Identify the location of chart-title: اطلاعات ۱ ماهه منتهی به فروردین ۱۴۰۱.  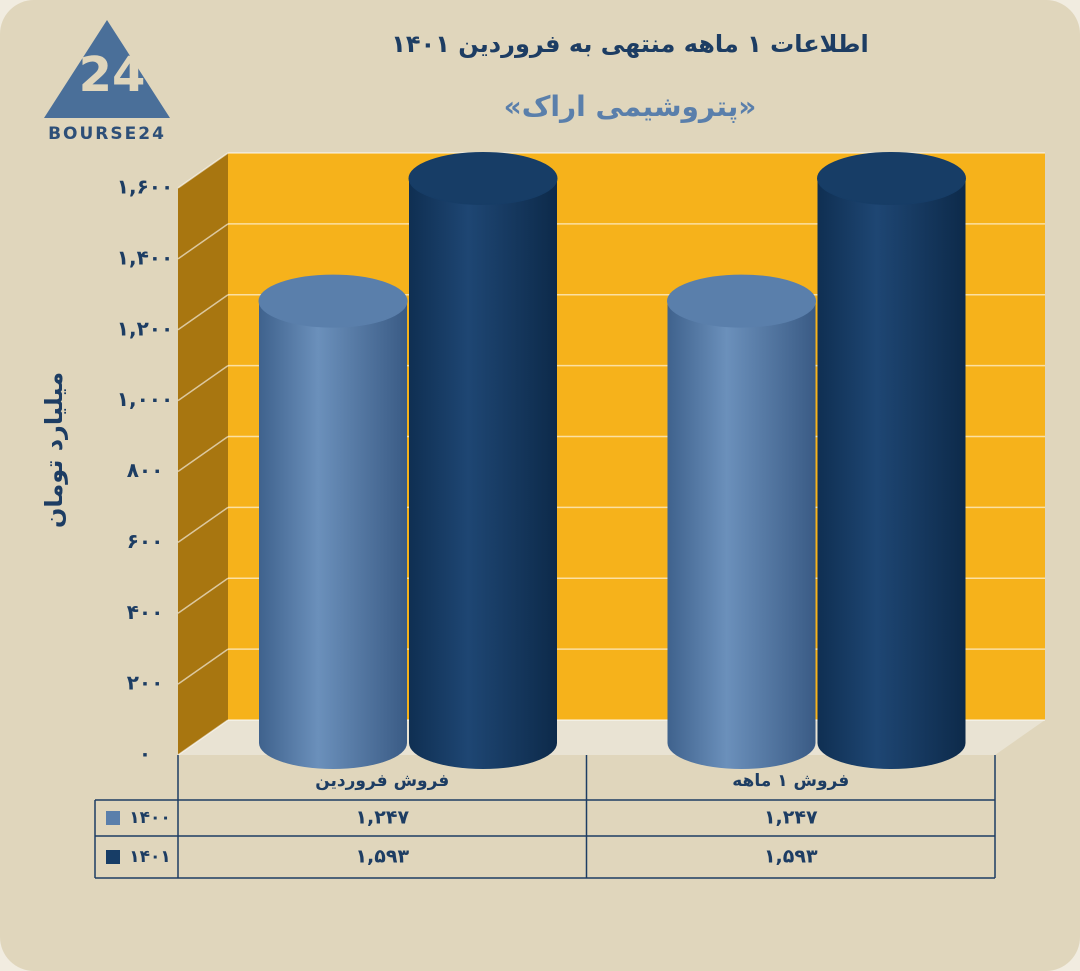
(629, 44).